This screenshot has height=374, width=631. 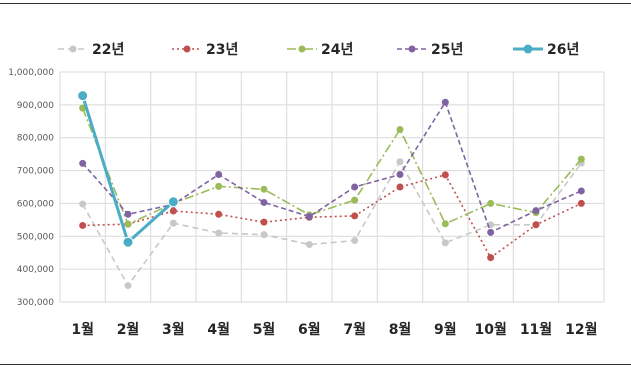 I want to click on legend-label: 25년, so click(x=447, y=50).